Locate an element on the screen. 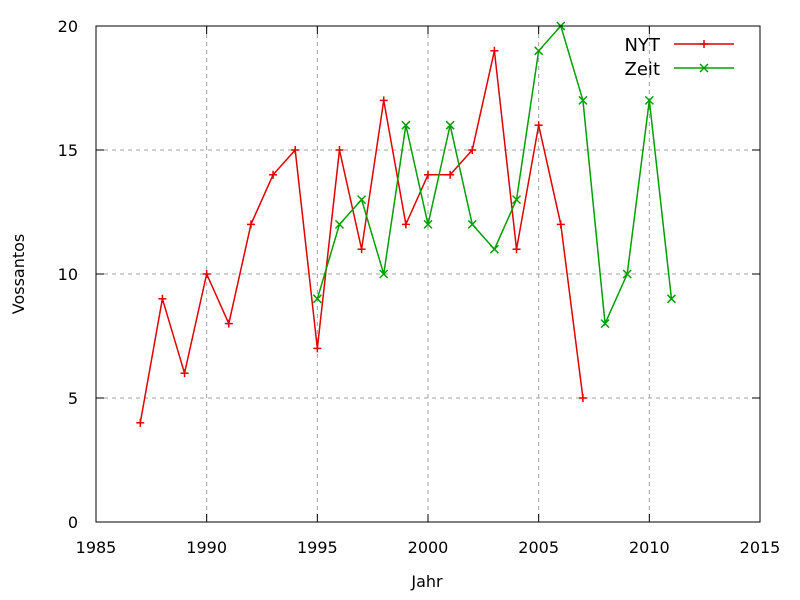  x-tick-label: 1990 is located at coordinates (206, 547).